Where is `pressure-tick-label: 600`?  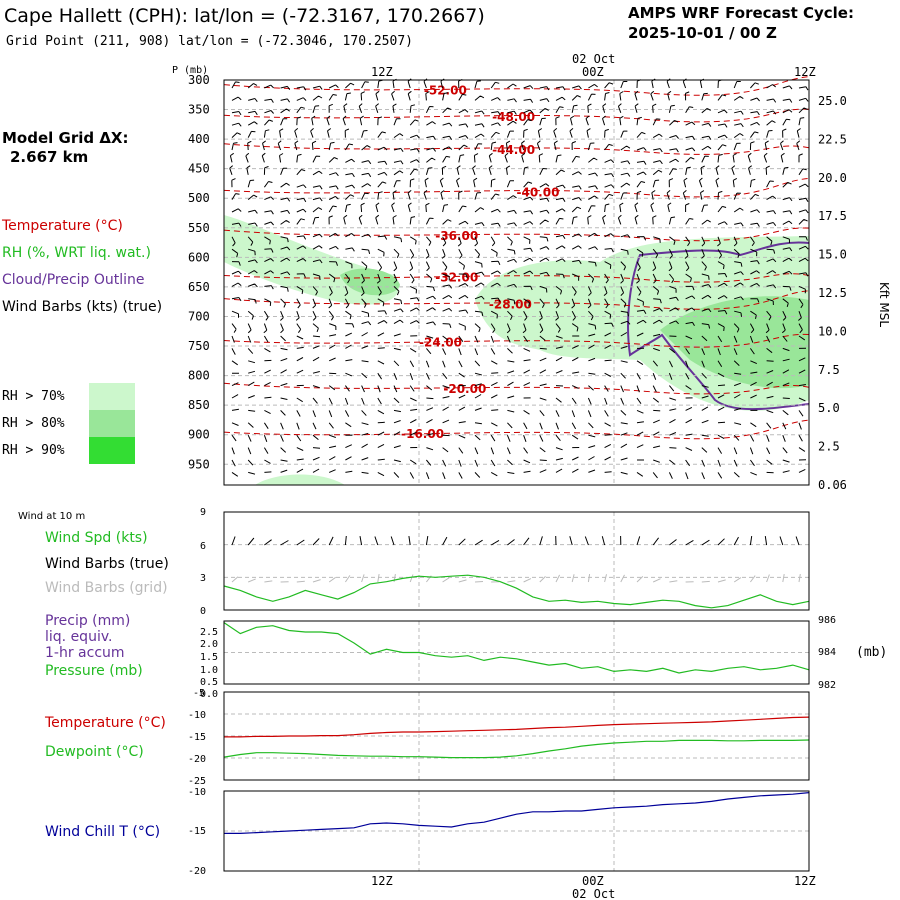
pressure-tick-label: 600 is located at coordinates (199, 257).